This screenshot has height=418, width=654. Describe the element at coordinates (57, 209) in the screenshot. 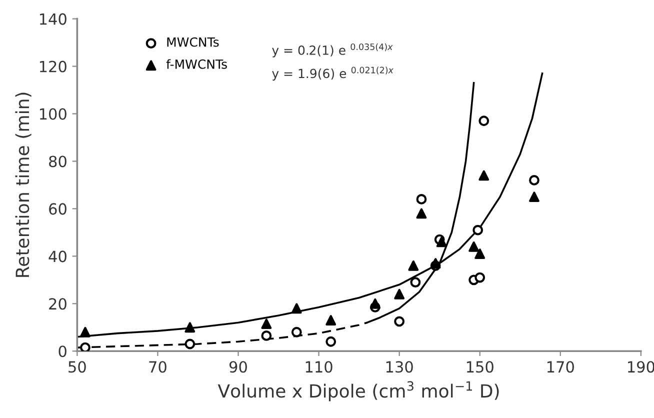

I see `y-tick-label: 60` at that location.